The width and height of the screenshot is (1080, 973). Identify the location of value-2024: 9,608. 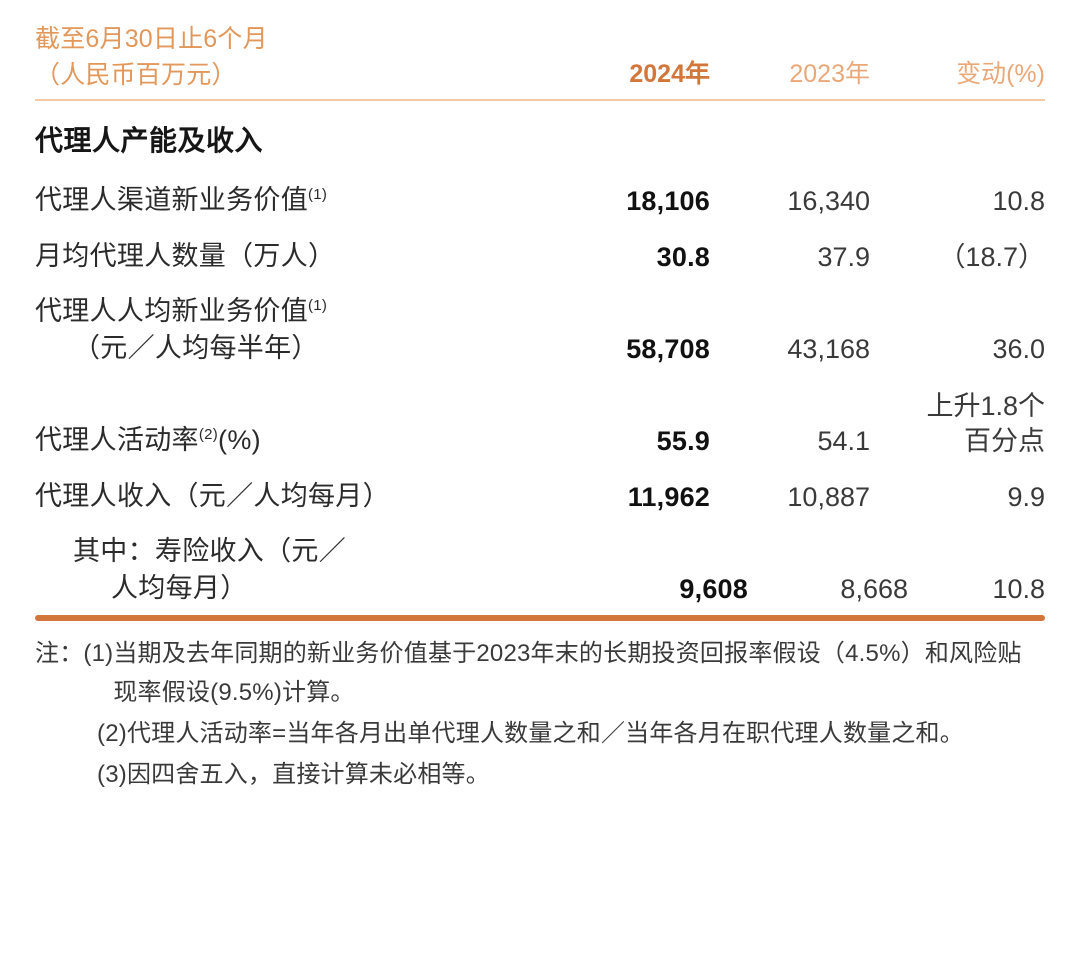
(713, 588).